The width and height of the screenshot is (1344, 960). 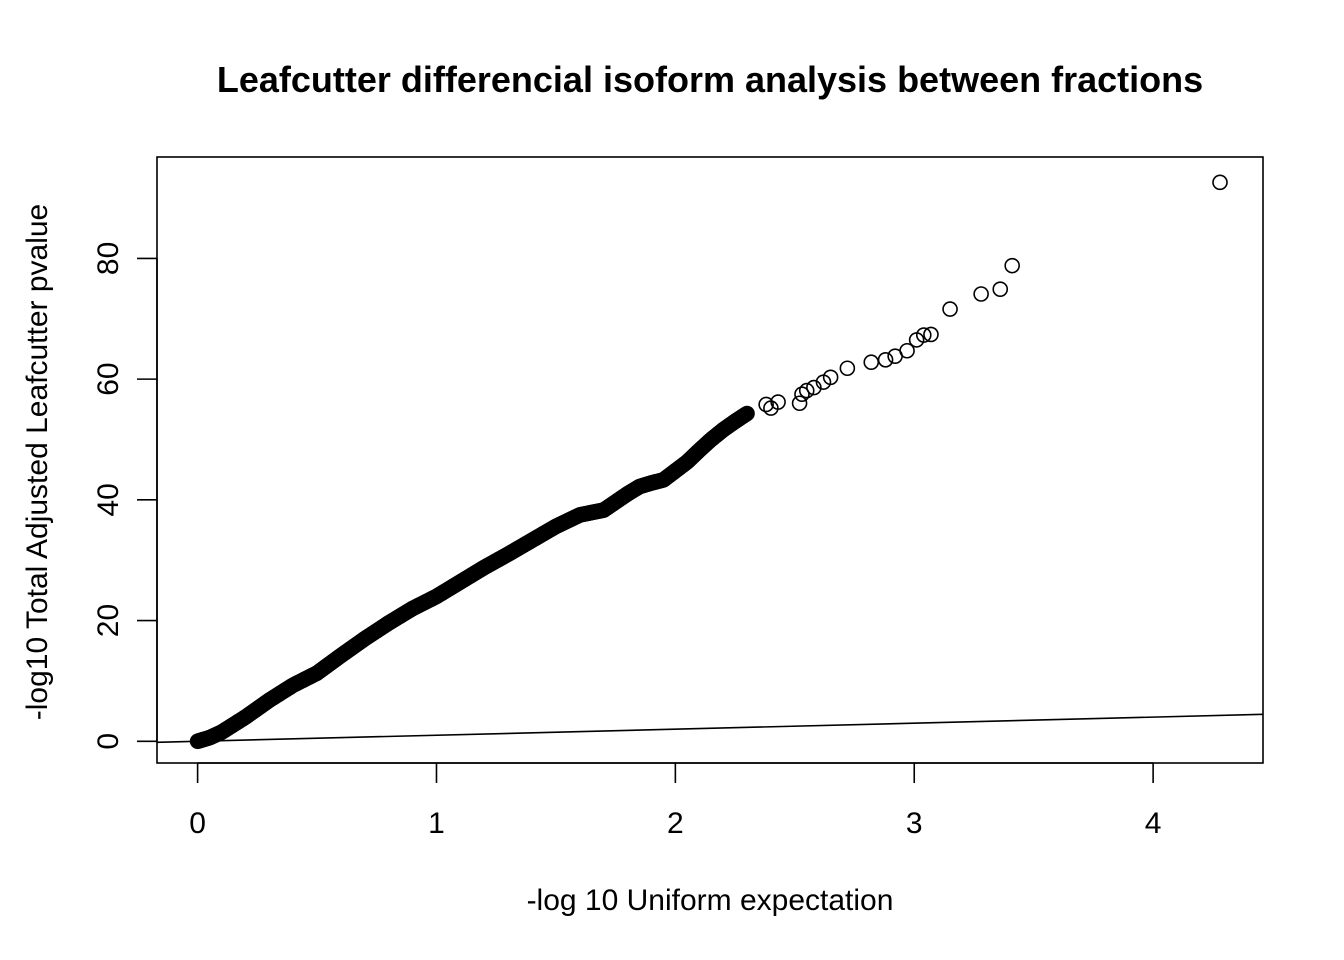 I want to click on y-tick-label: 0, so click(x=108, y=741).